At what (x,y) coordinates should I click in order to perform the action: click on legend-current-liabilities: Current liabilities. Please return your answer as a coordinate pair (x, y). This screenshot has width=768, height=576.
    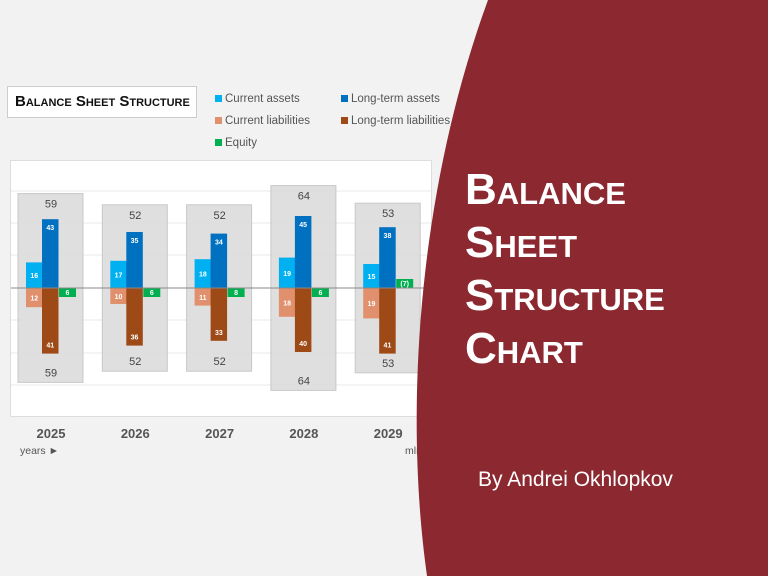
    Looking at the image, I should click on (262, 121).